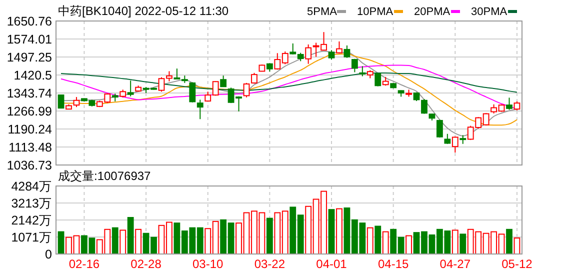 The height and width of the screenshot is (276, 578). I want to click on chart-title: 中药[BK1040] 2022-05-12 11:30, so click(143, 11).